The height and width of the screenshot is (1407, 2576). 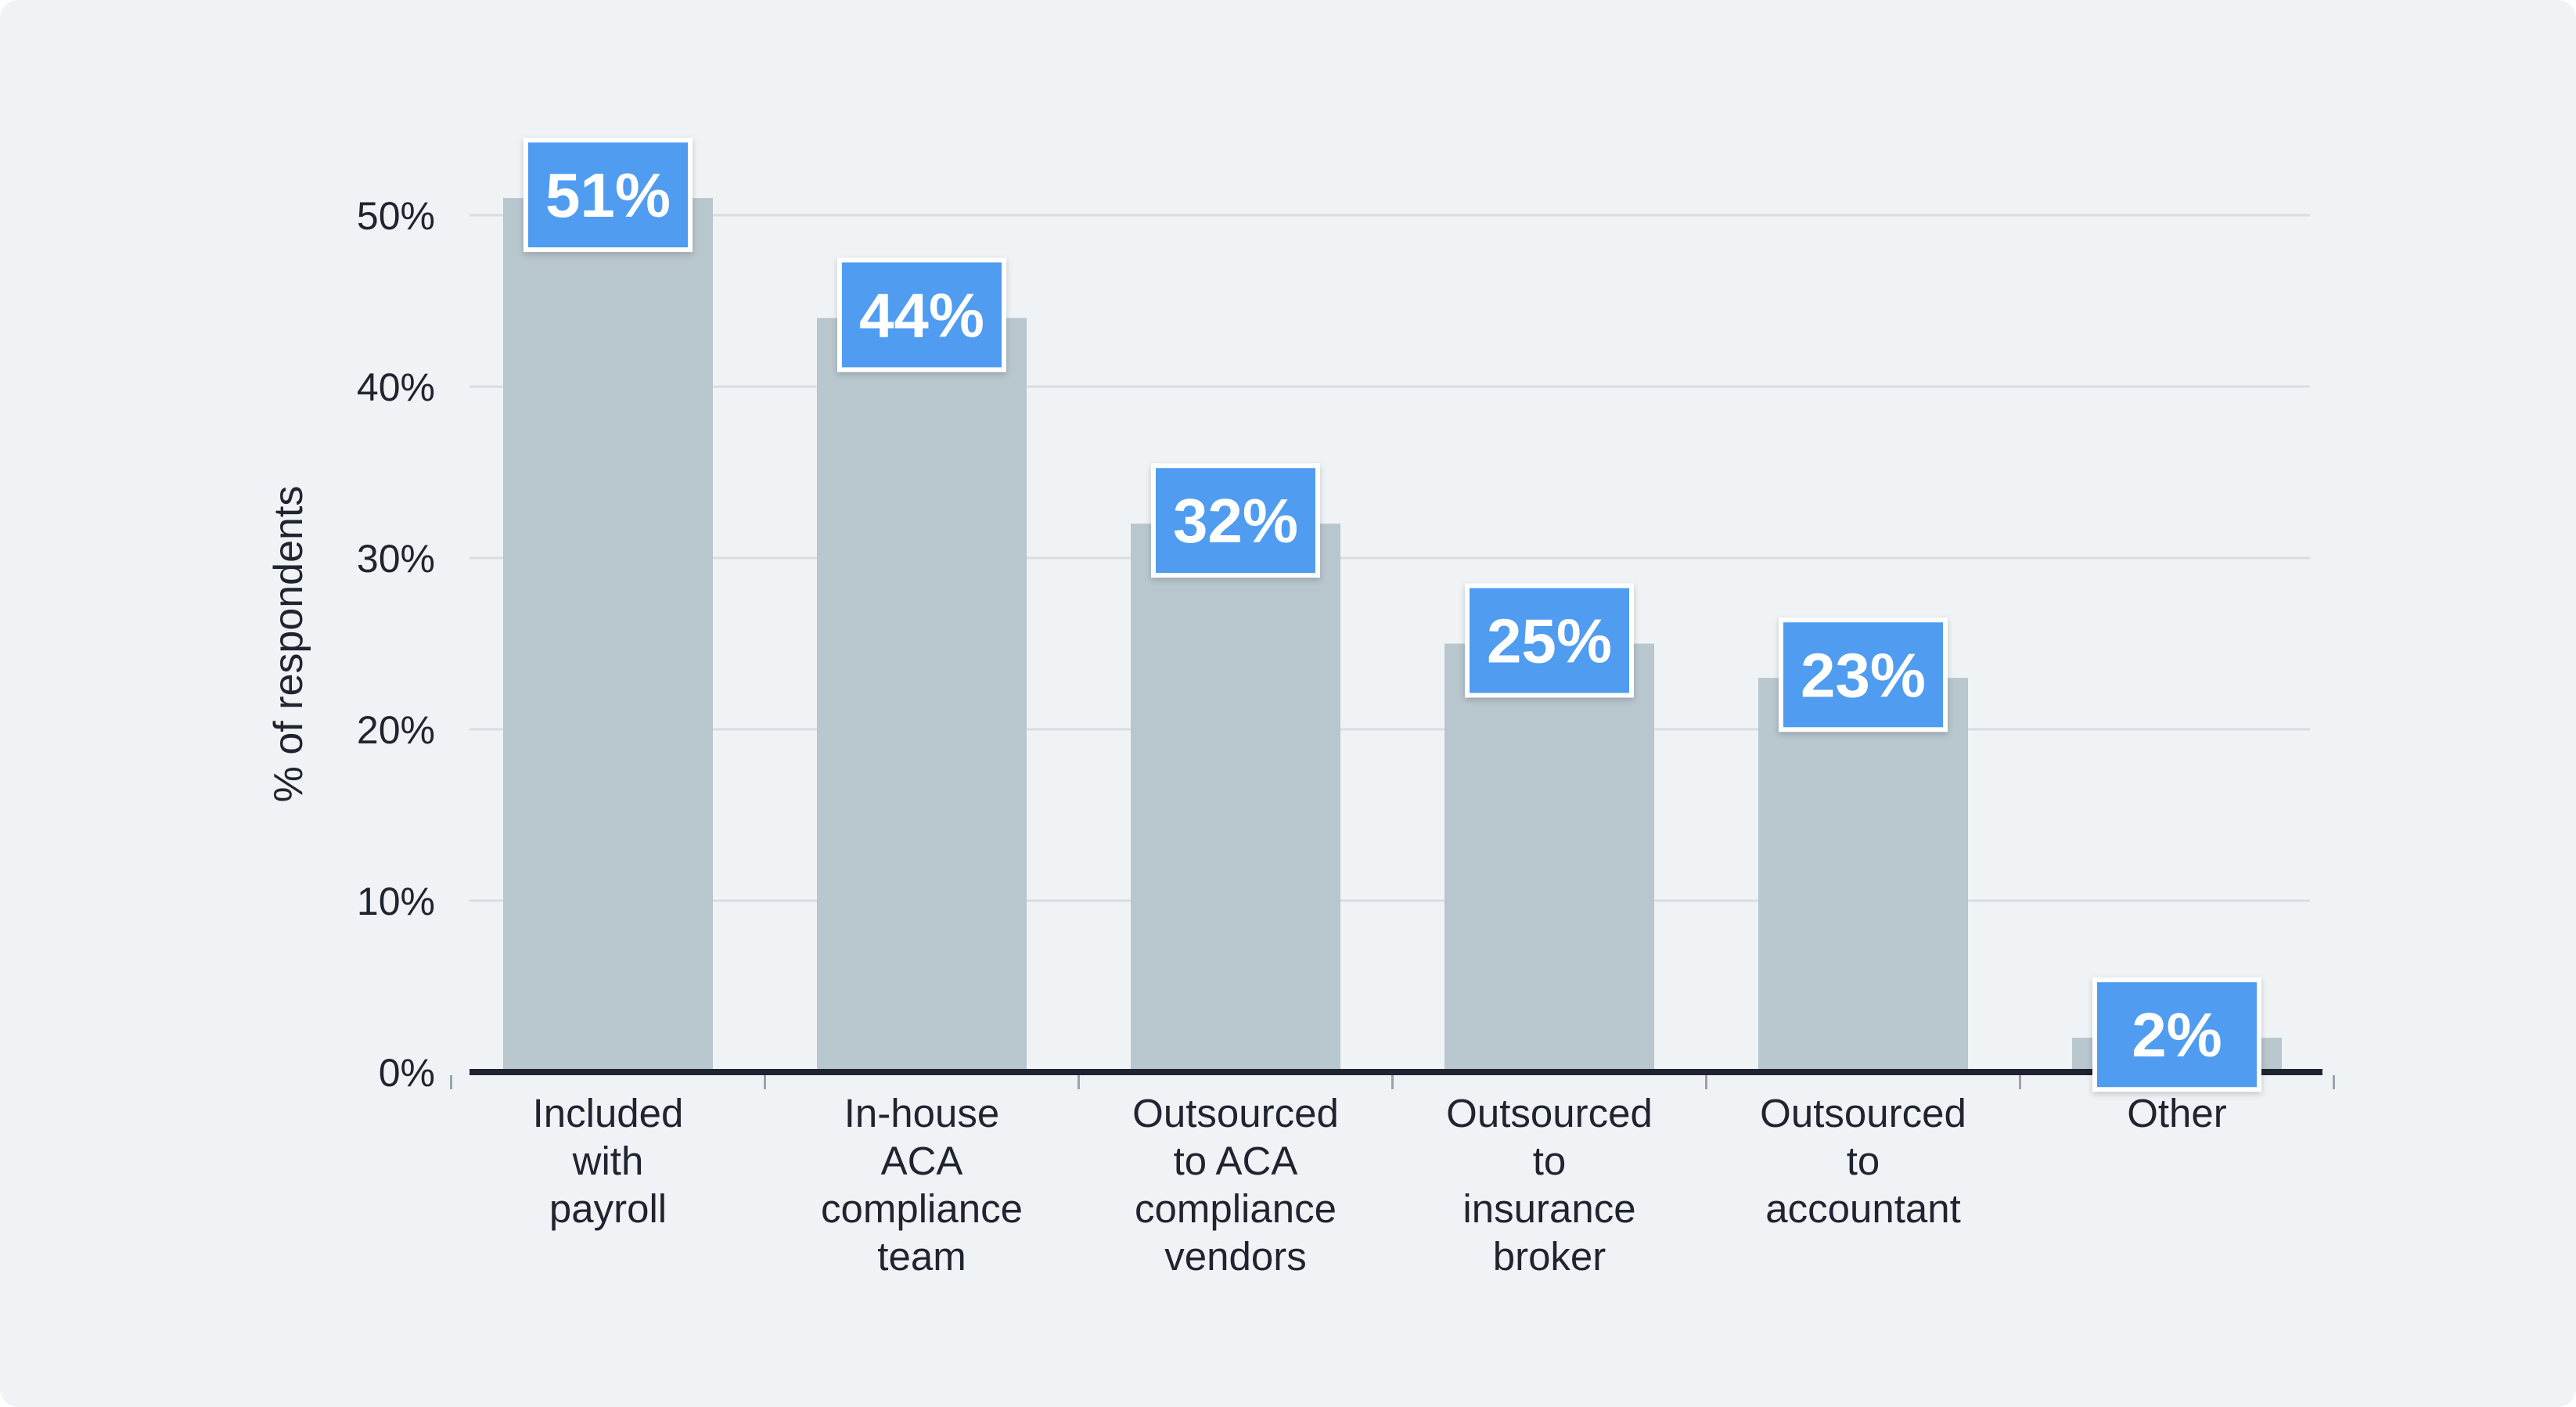 I want to click on category-label: Included, so click(x=608, y=1113).